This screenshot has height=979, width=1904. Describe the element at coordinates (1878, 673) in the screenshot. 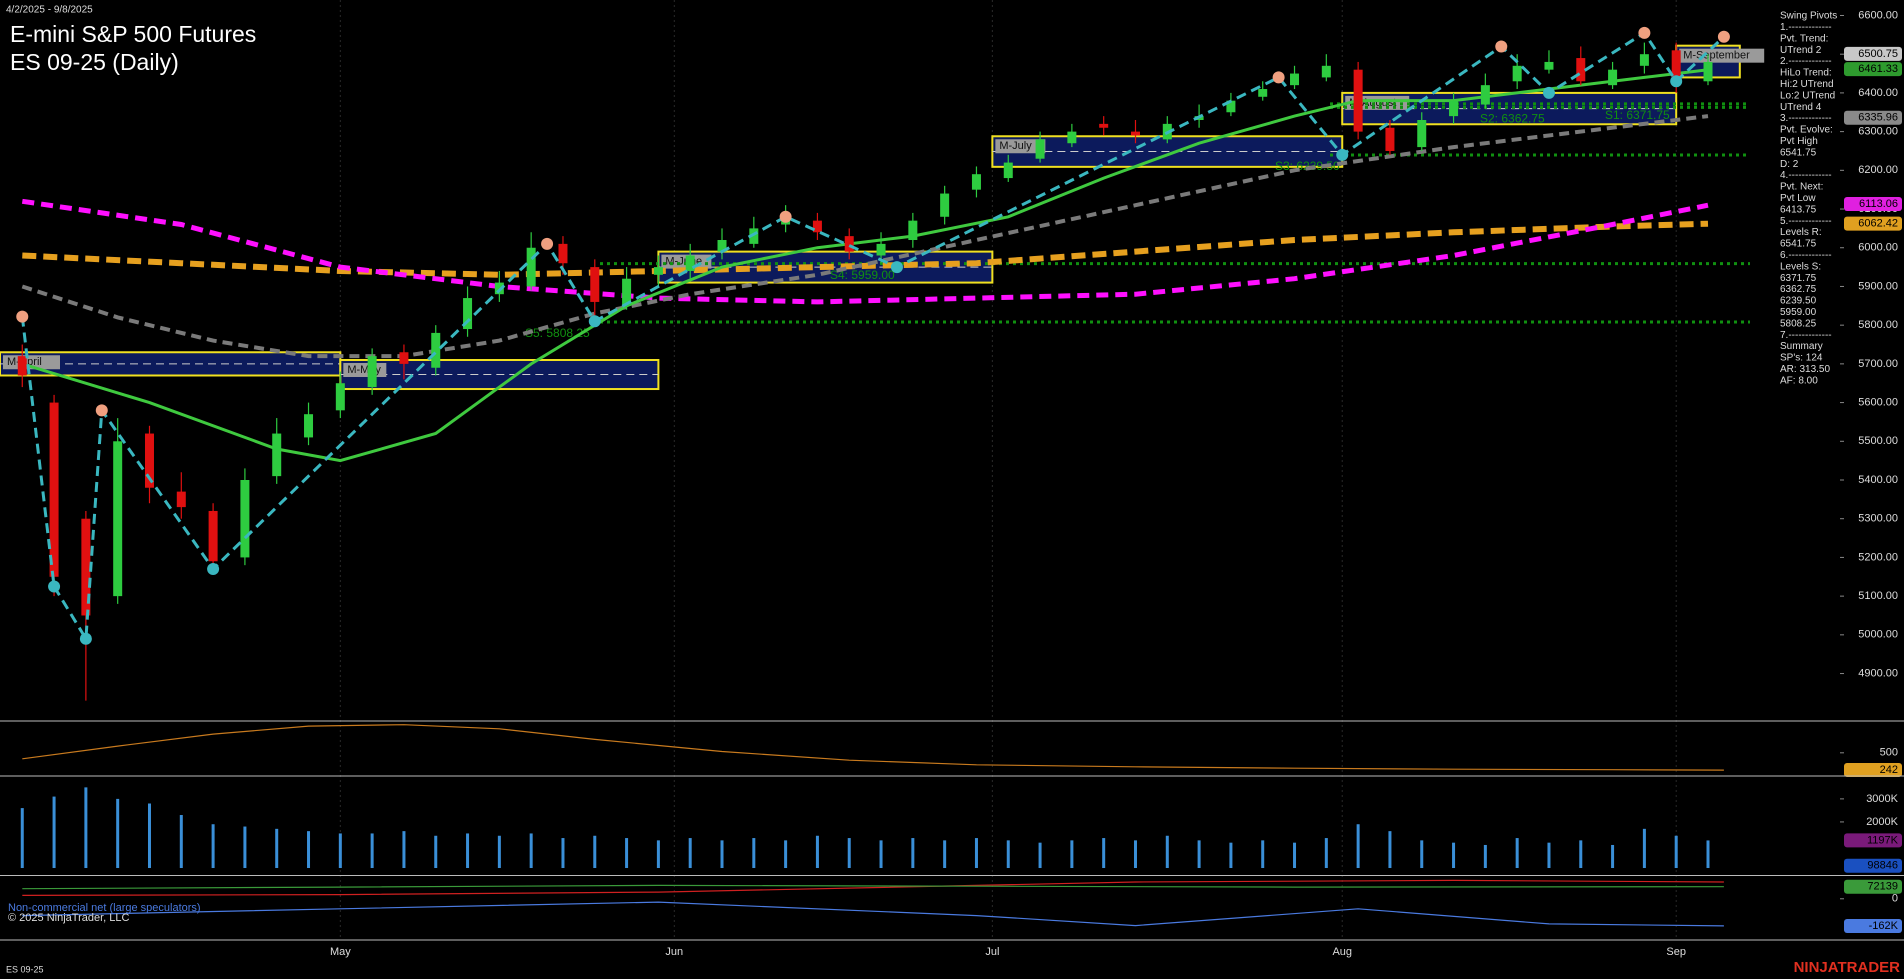

I see `y-tick-label: 4900.00` at that location.